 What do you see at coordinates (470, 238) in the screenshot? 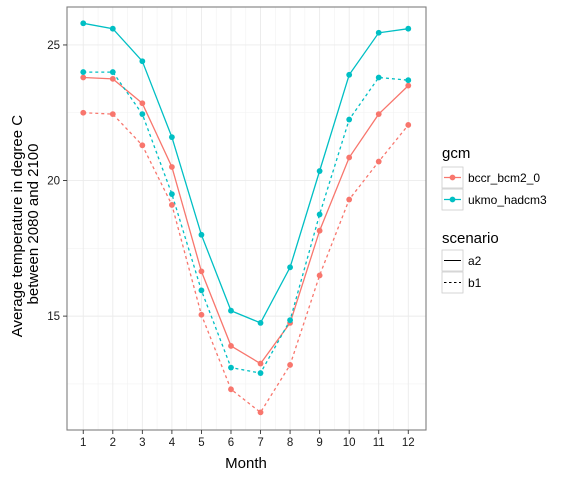
I see `legend-scenario-title: scenario` at bounding box center [470, 238].